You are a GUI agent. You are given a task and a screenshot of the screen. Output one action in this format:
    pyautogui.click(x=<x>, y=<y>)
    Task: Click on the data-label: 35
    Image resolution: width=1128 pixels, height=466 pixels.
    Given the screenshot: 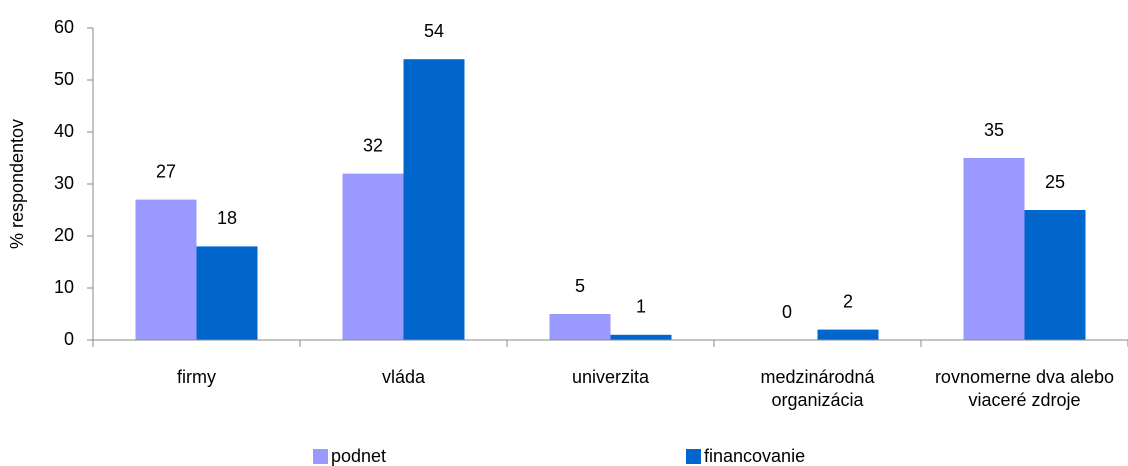 What is the action you would take?
    pyautogui.click(x=994, y=130)
    